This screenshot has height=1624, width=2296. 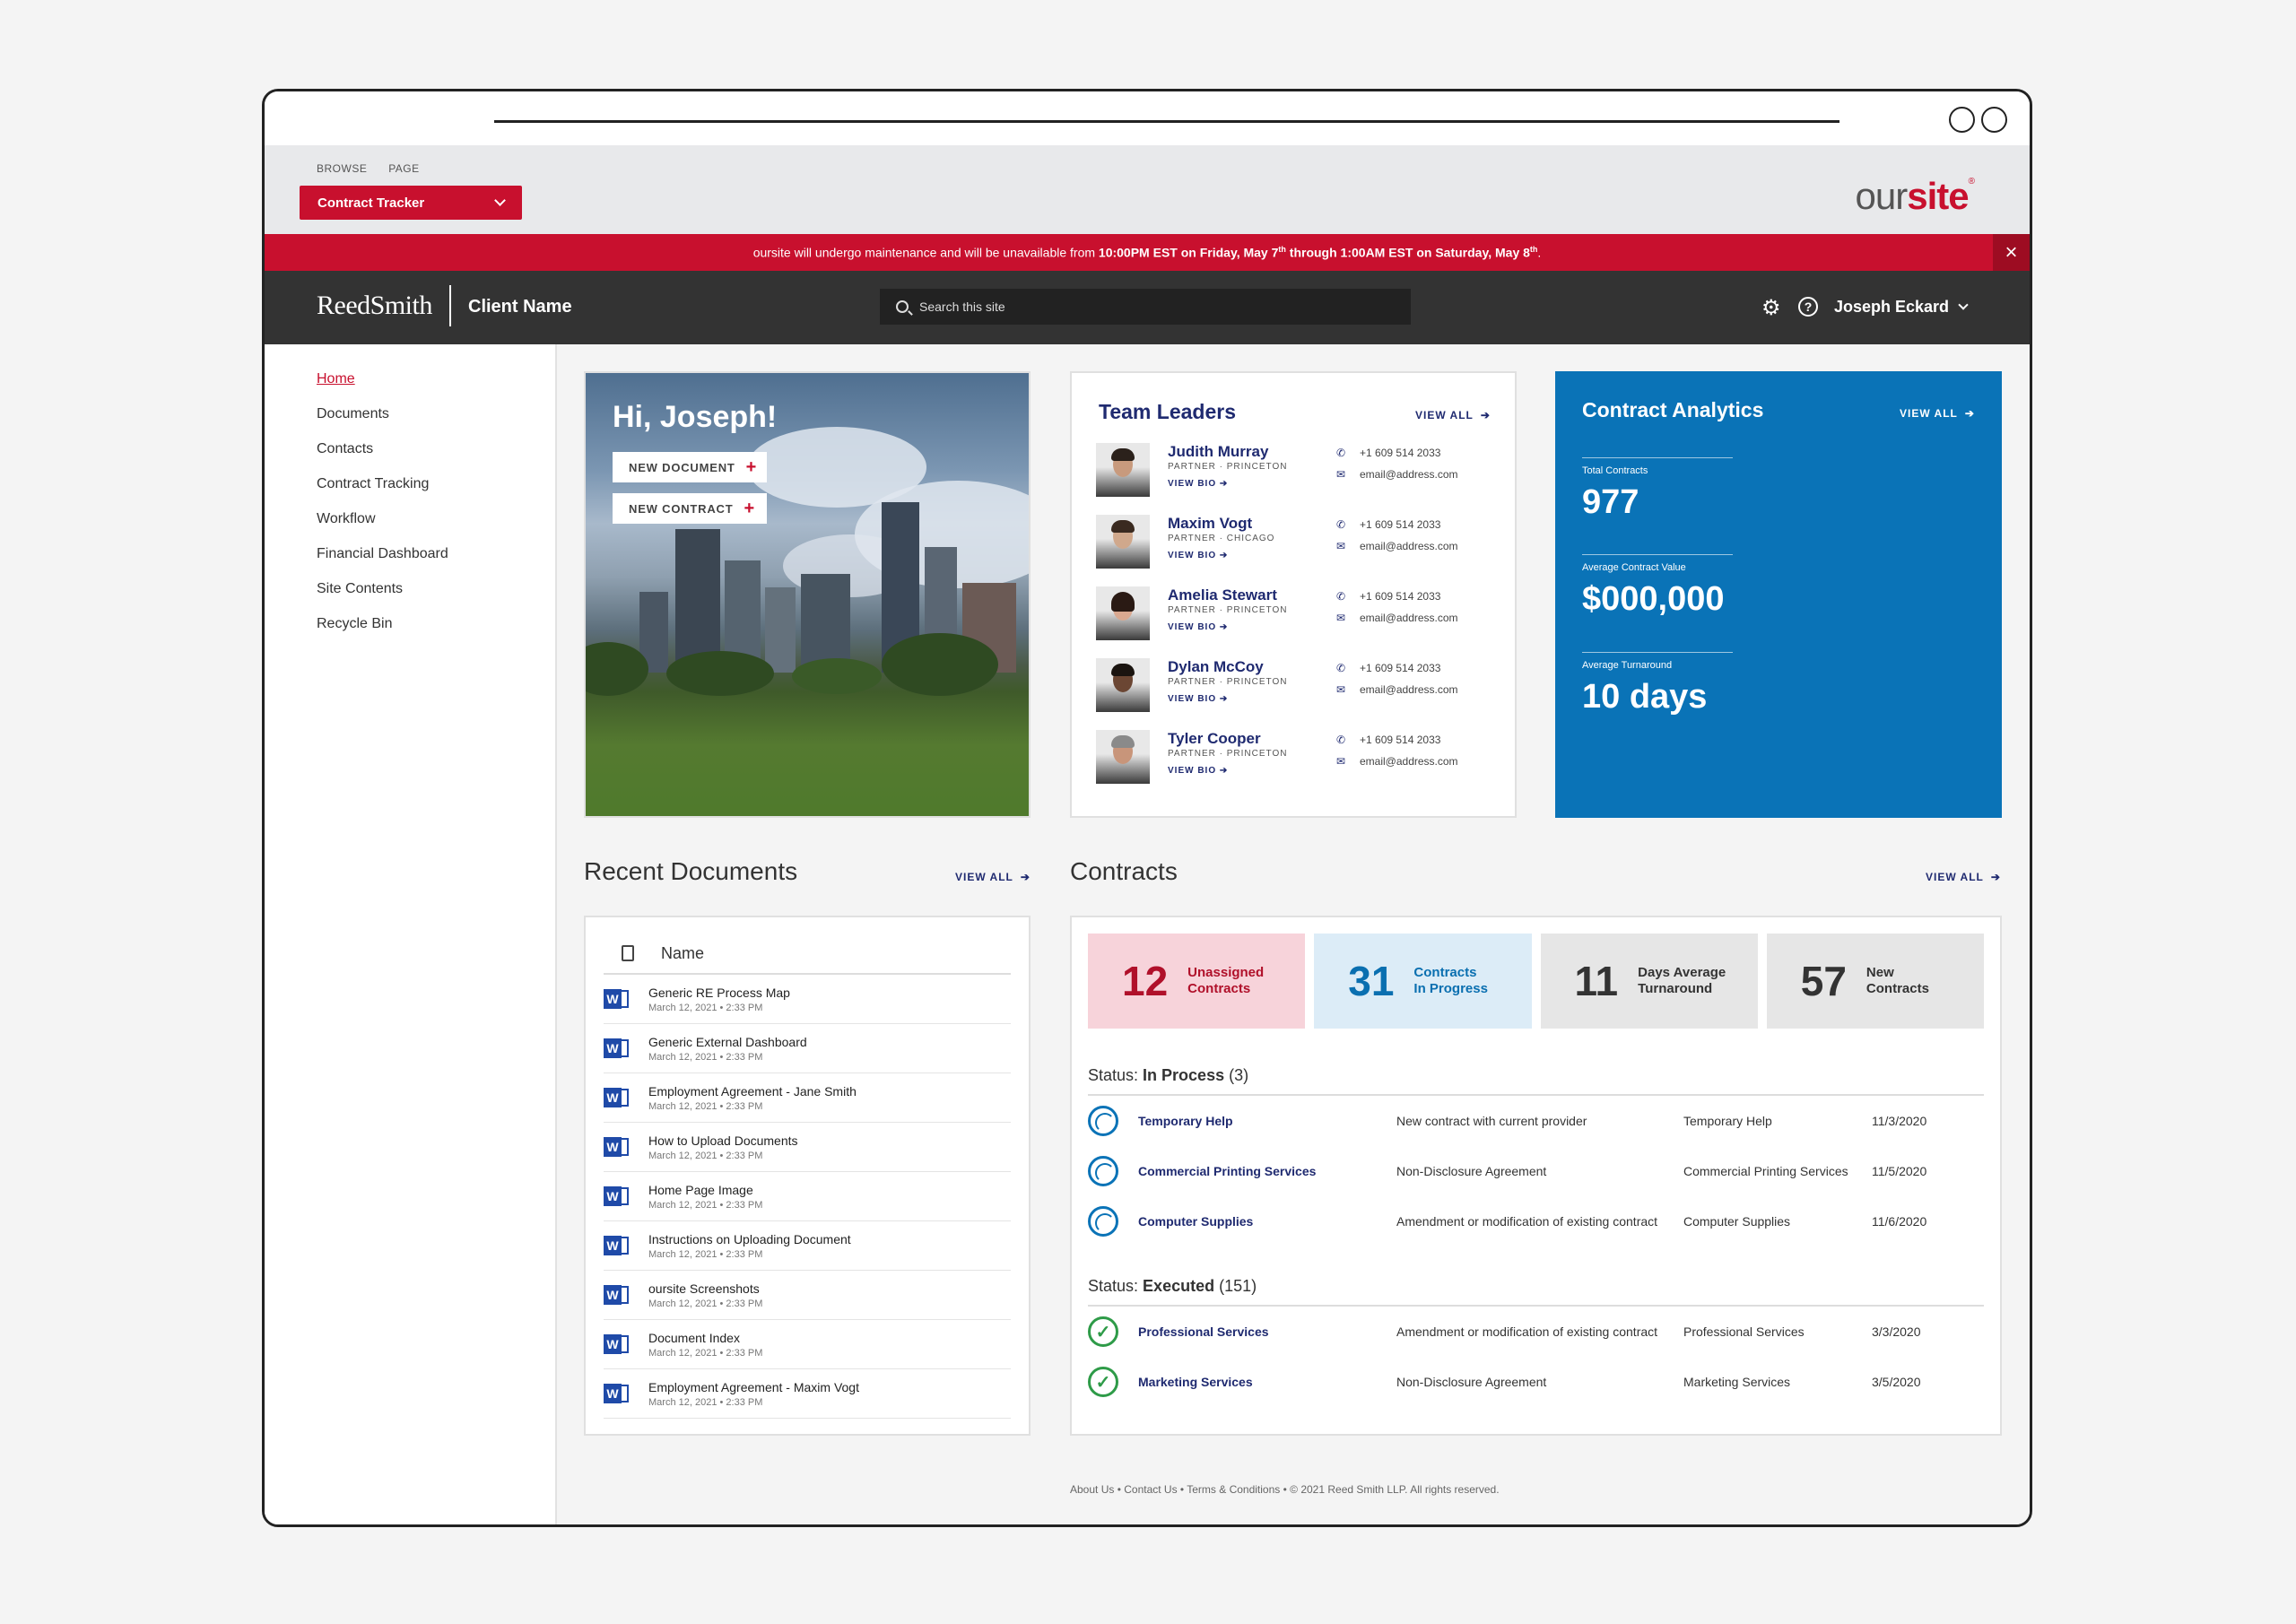 I want to click on address-bar, so click(x=1166, y=121).